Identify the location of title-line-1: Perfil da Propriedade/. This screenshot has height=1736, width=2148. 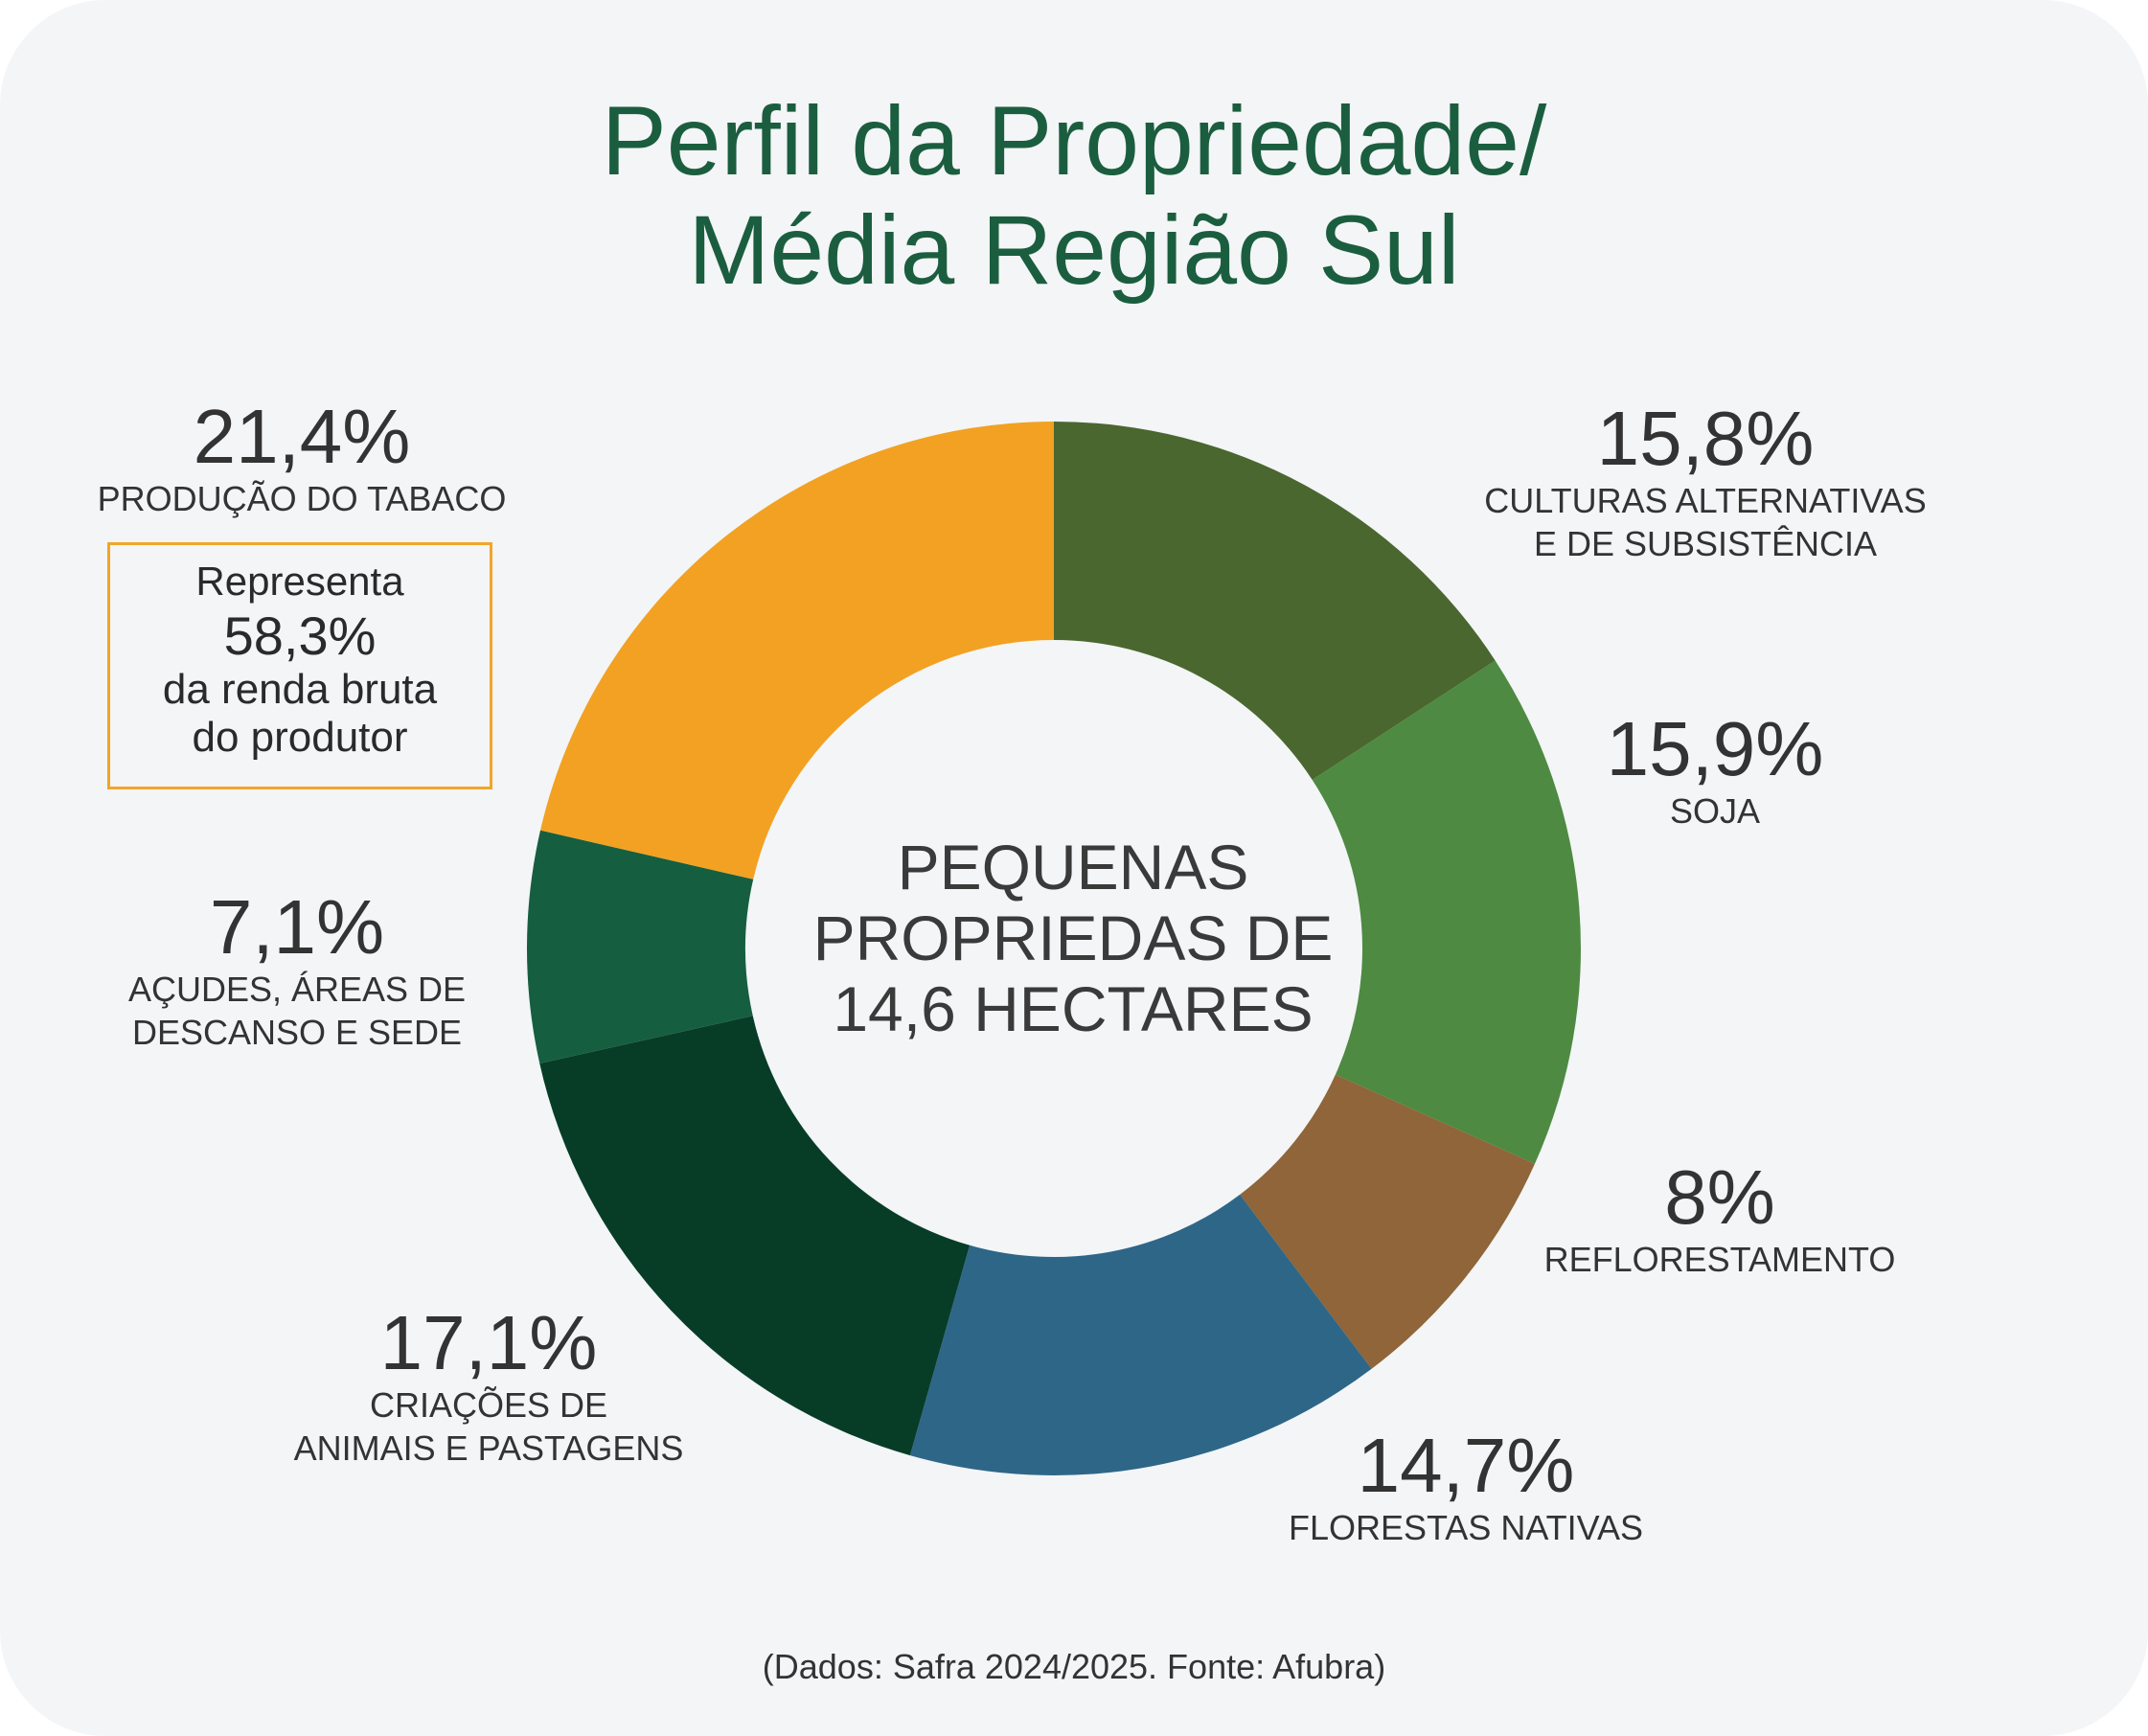
(1074, 141).